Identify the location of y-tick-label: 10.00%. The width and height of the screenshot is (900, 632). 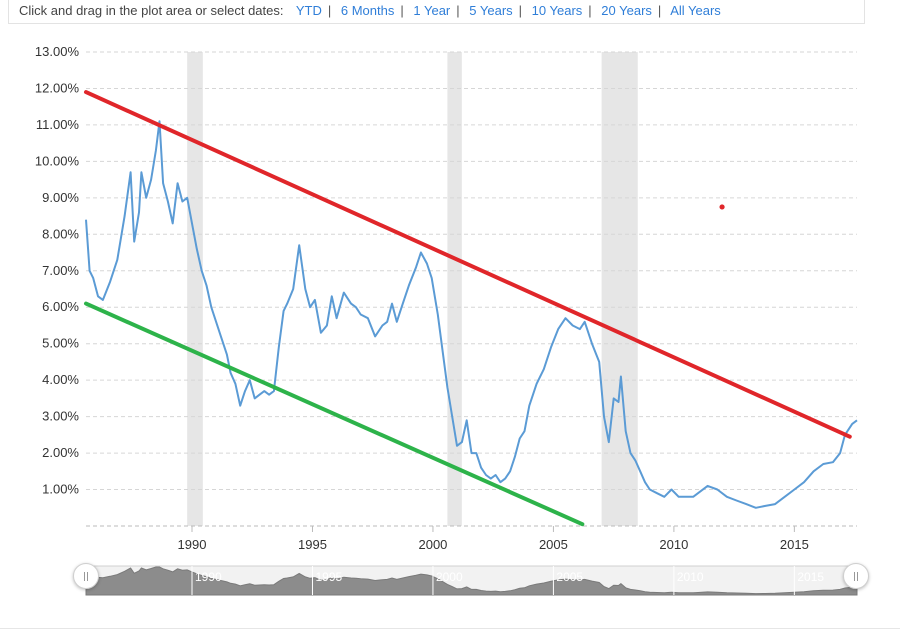
(57, 160).